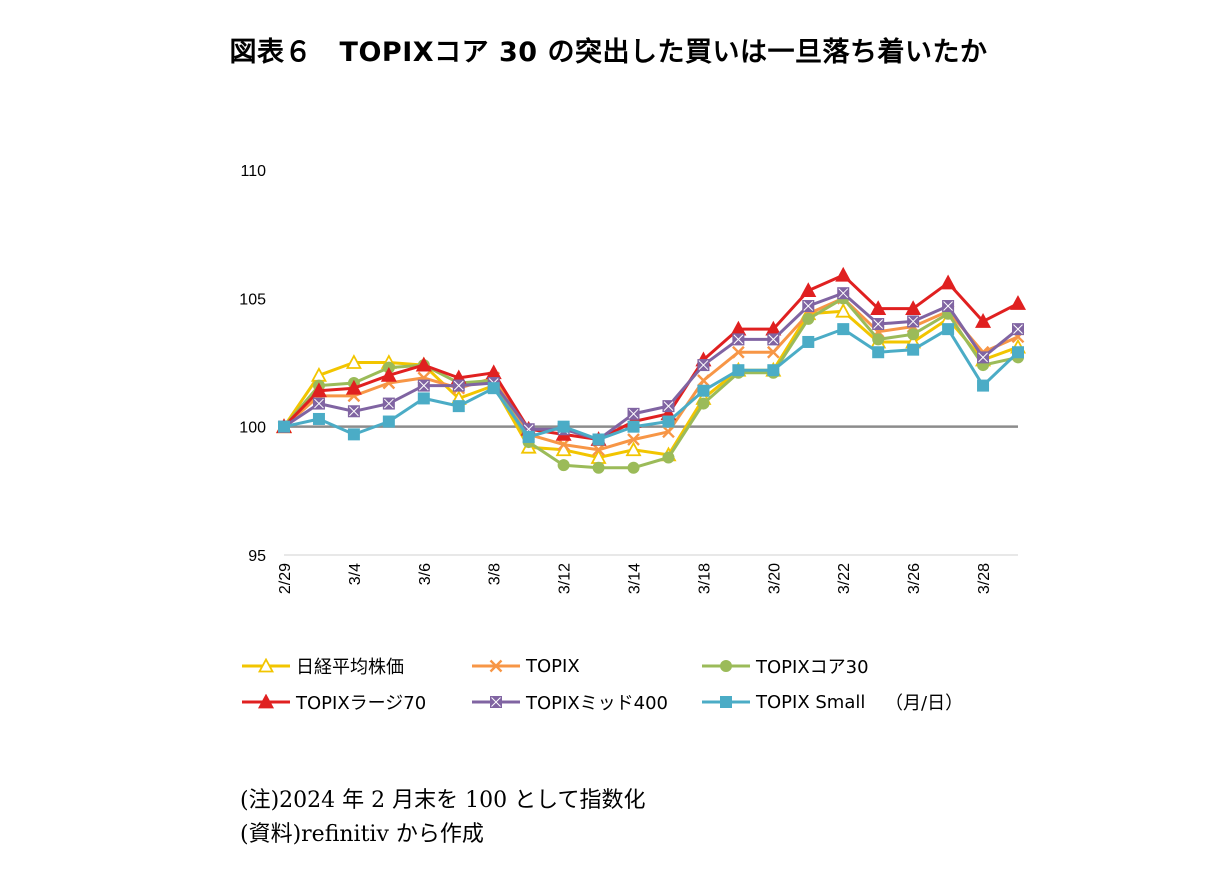 This screenshot has height=884, width=1217. What do you see at coordinates (924, 703) in the screenshot?
I see `x-axis-unit-label: （月/日）` at bounding box center [924, 703].